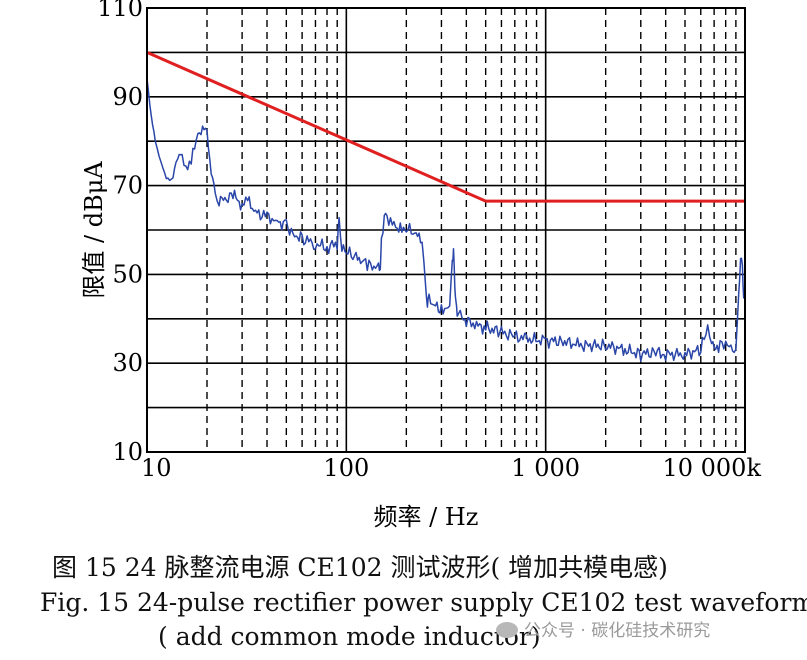  I want to click on y-tick-label: 110, so click(120, 11).